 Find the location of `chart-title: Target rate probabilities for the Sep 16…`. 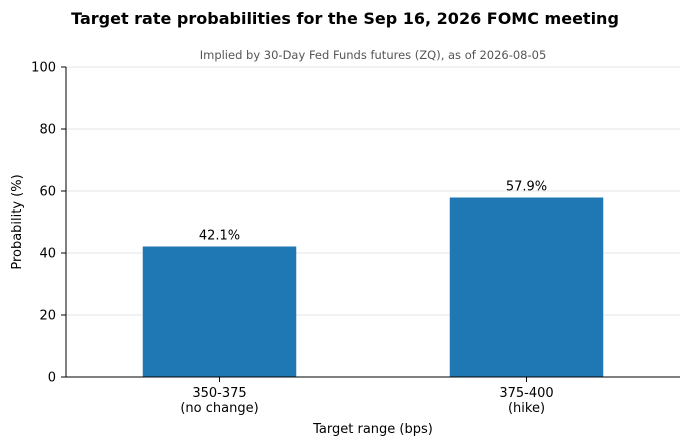

chart-title: Target rate probabilities for the Sep 16… is located at coordinates (345, 18).